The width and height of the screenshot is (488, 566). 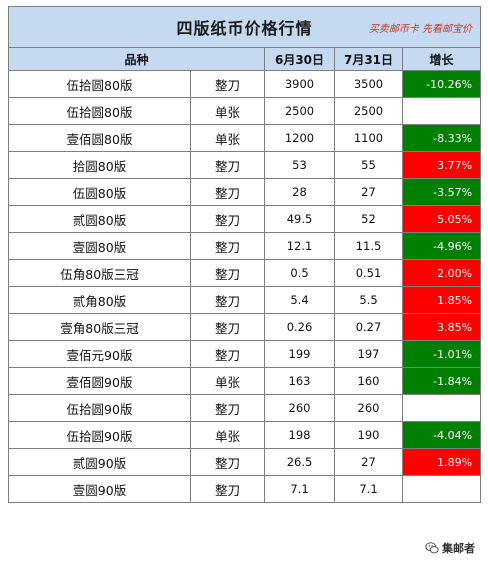 I want to click on table-row: 壹佰元90版 整刀 199 197 -1.01%, so click(x=245, y=354).